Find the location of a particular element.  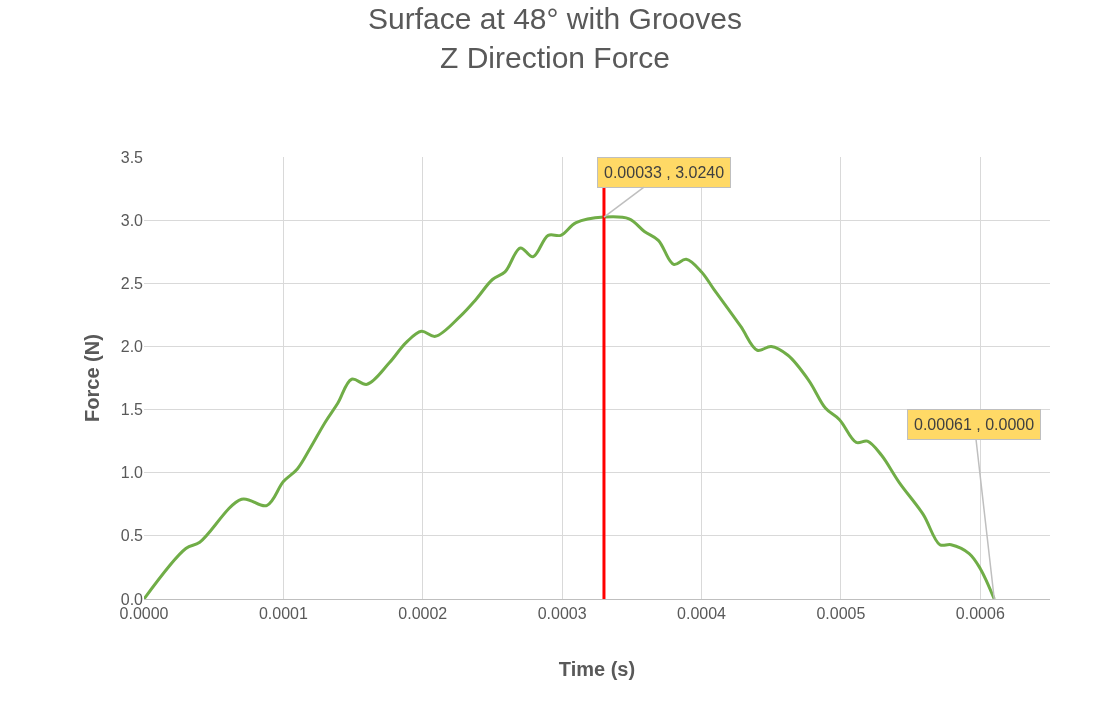

chart-subtitle: Z Direction Force is located at coordinates (555, 57).